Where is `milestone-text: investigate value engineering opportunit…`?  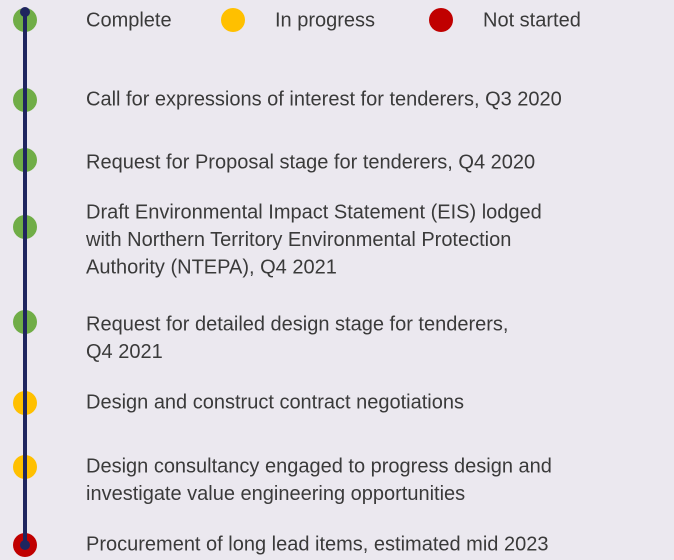
milestone-text: investigate value engineering opportunit… is located at coordinates (275, 494).